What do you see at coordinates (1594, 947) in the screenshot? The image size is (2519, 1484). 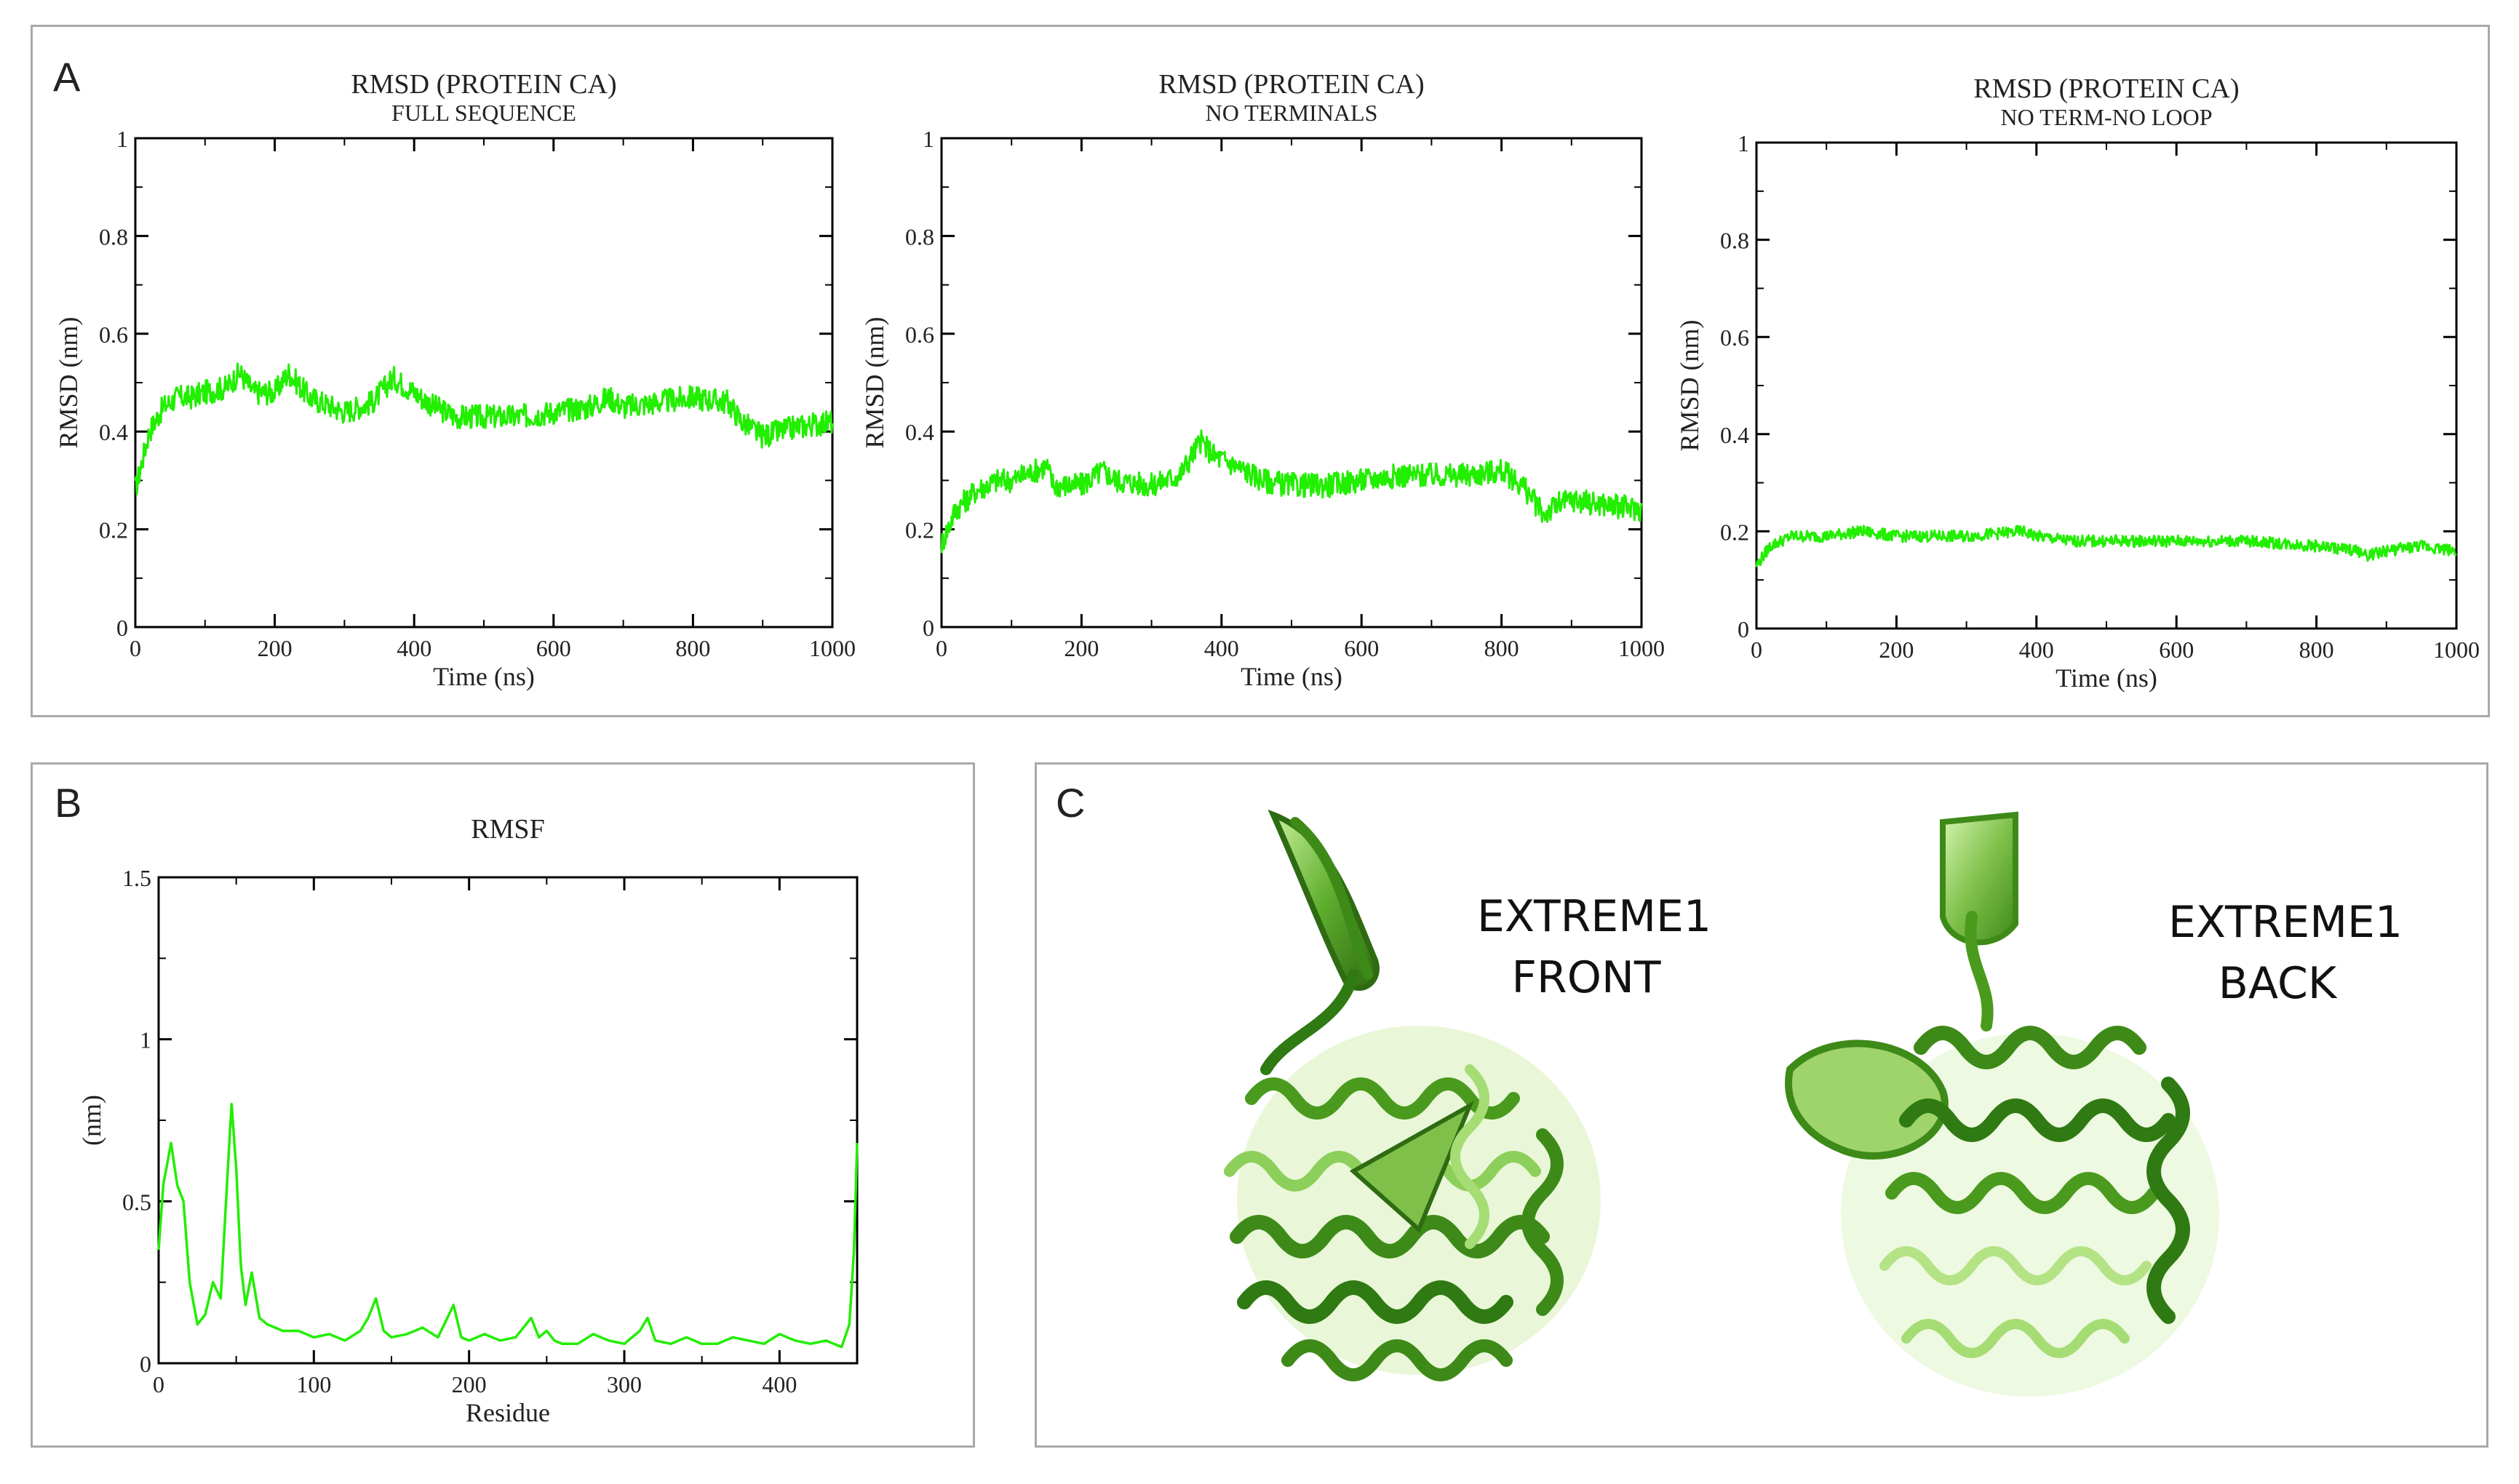 I see `structure-label-front: EXTREME1 FRONT` at bounding box center [1594, 947].